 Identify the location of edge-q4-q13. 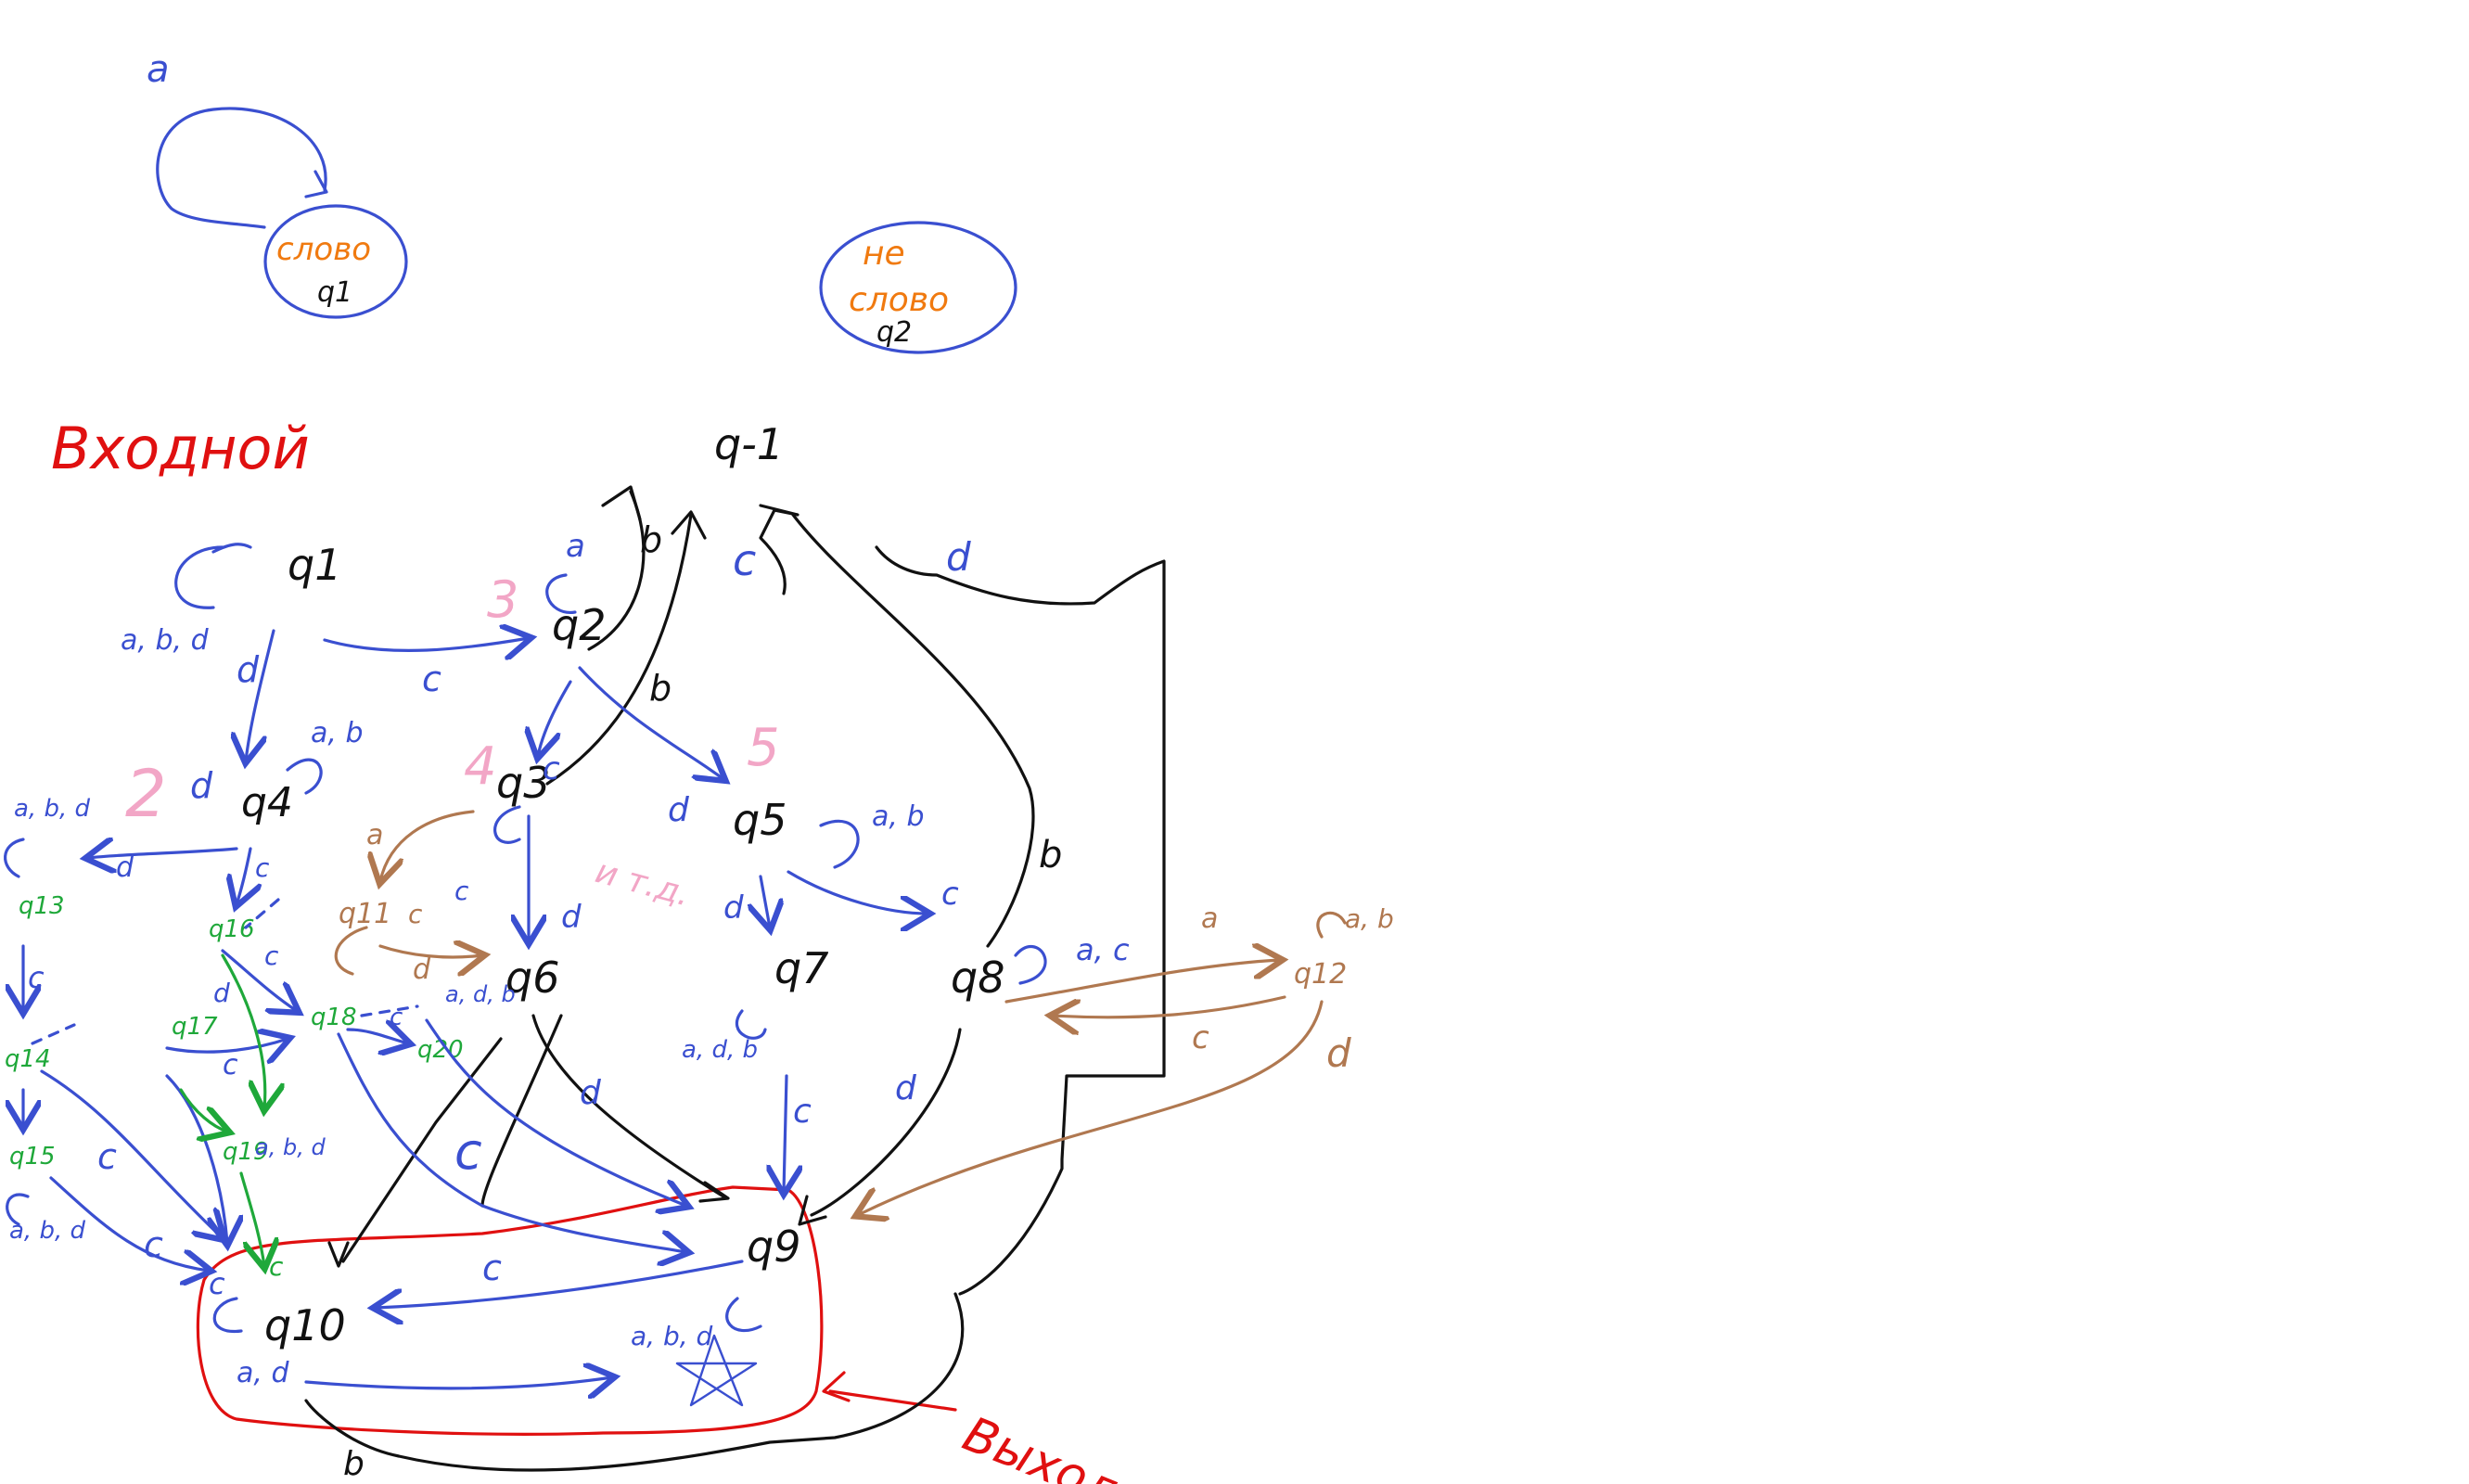
(163, 853).